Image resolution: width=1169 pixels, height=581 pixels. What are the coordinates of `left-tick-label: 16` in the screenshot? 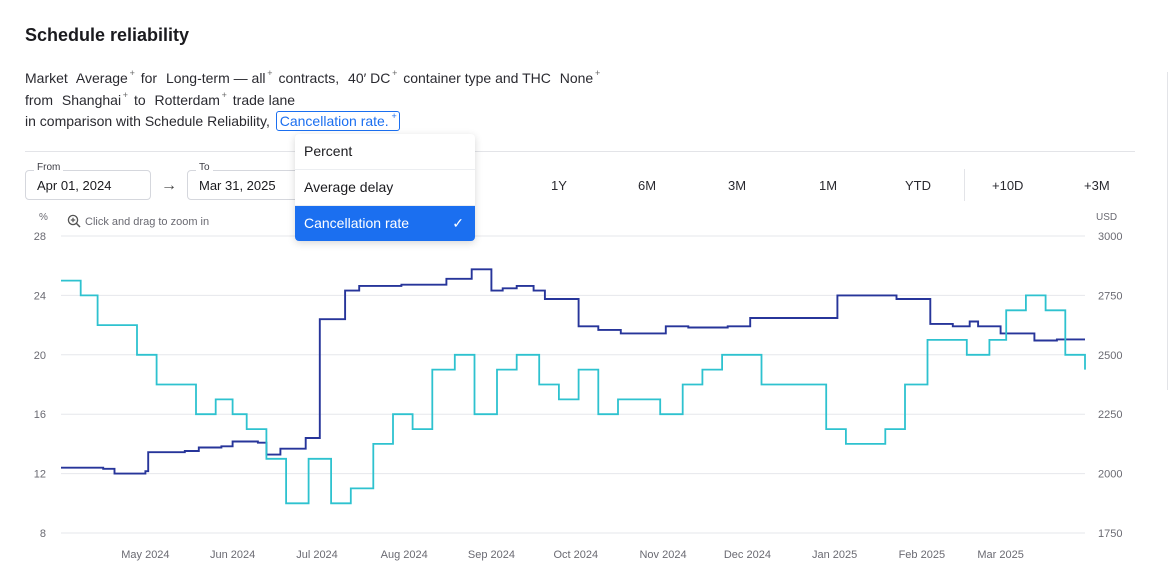 It's located at (40, 415).